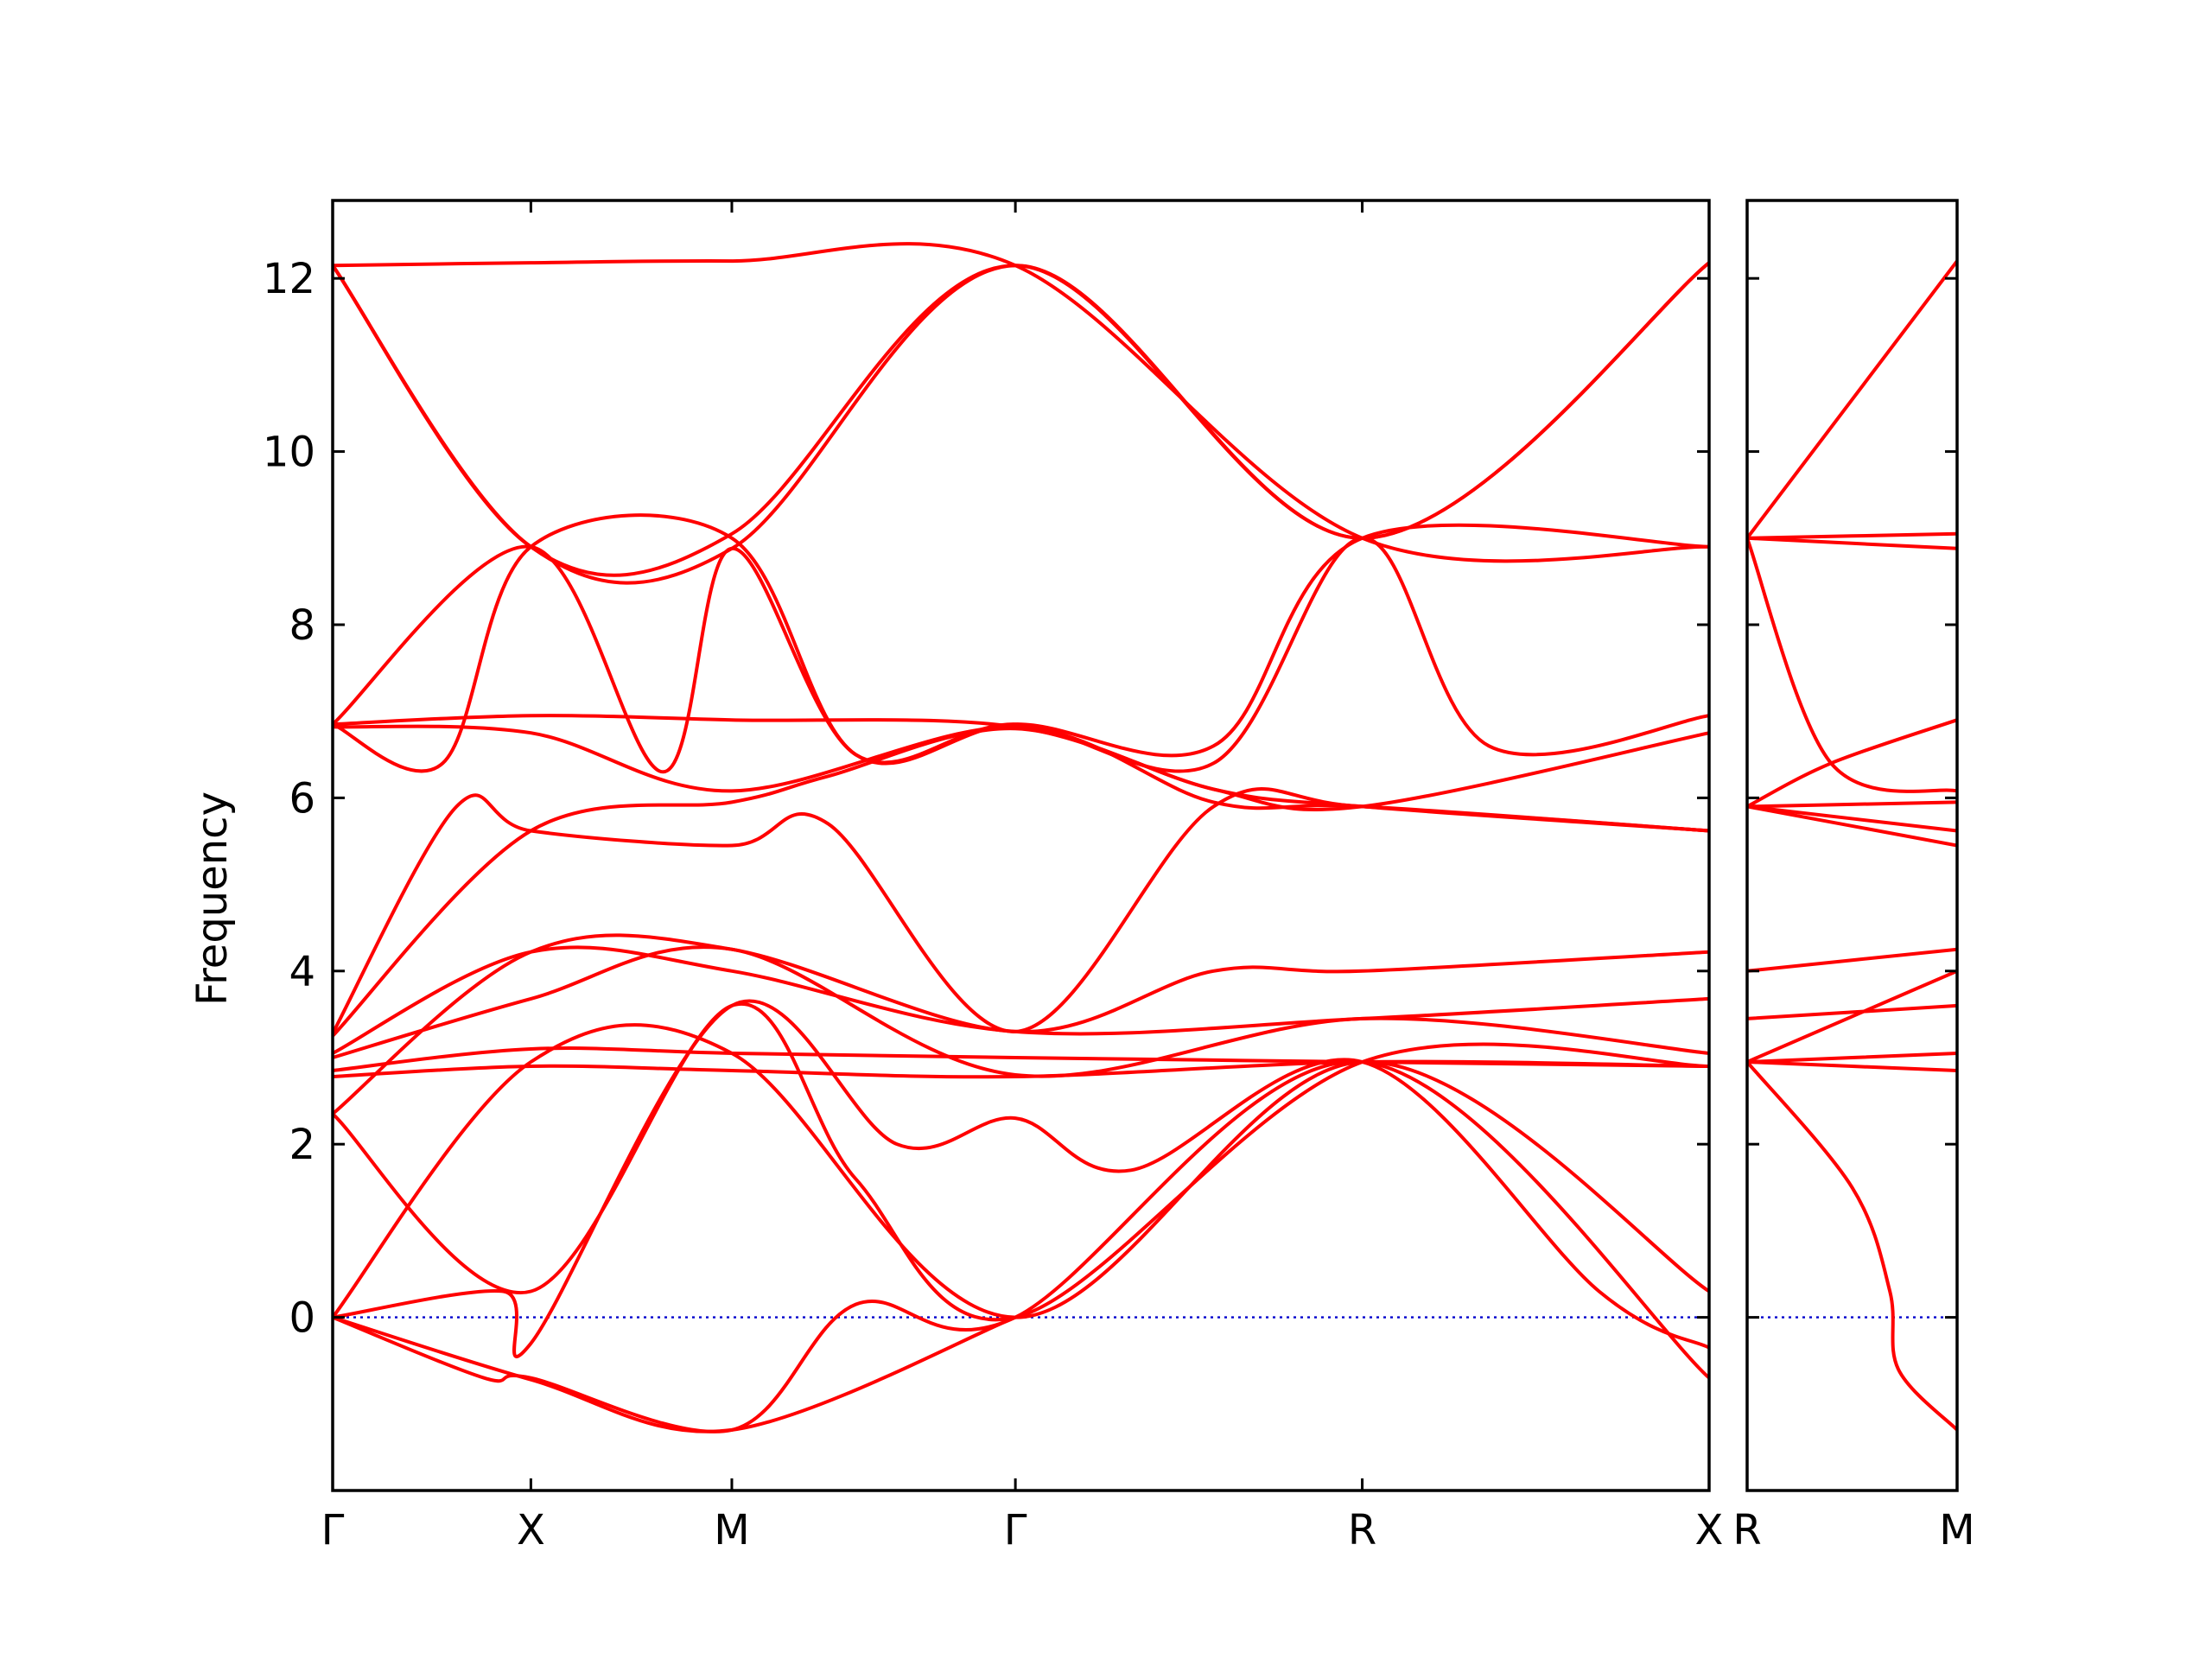  What do you see at coordinates (212, 898) in the screenshot?
I see `y-axis-title: Frequency` at bounding box center [212, 898].